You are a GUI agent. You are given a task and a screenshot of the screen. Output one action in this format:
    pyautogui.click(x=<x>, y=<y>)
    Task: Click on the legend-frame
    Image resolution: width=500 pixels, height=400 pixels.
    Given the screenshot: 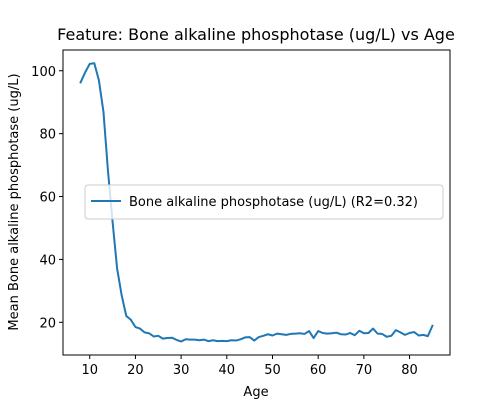 What is the action you would take?
    pyautogui.click(x=264, y=202)
    